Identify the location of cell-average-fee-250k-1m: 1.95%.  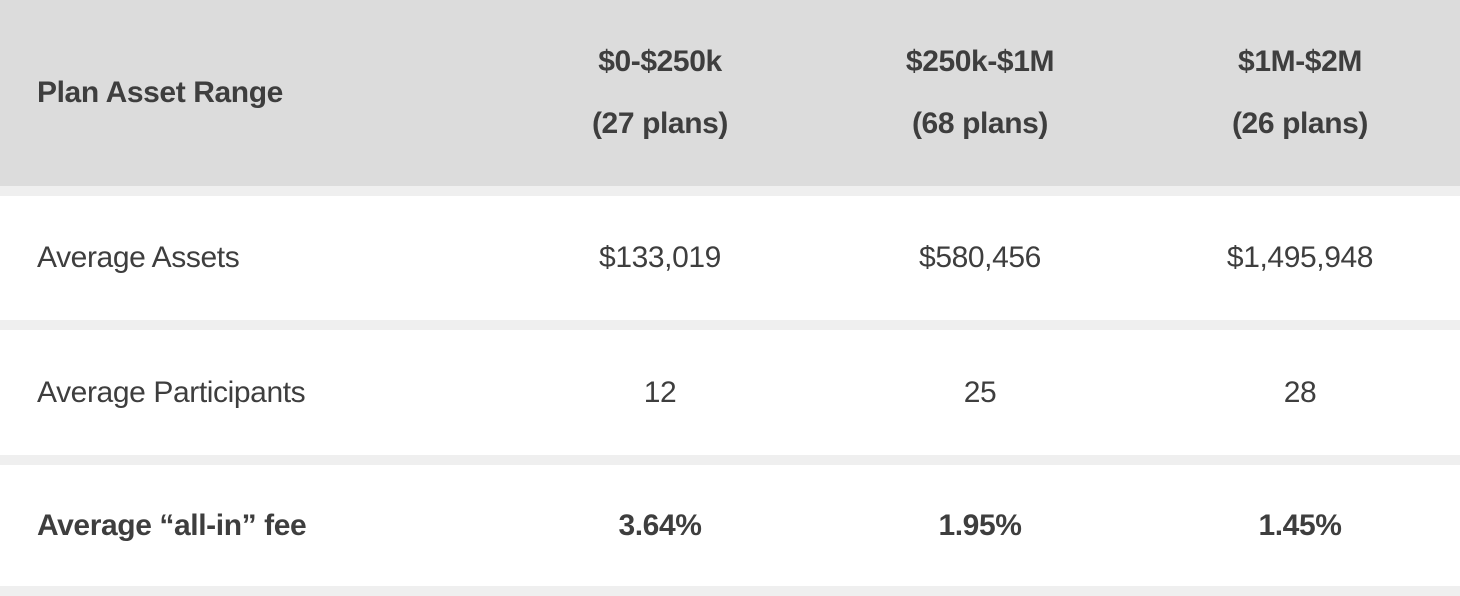
(980, 525).